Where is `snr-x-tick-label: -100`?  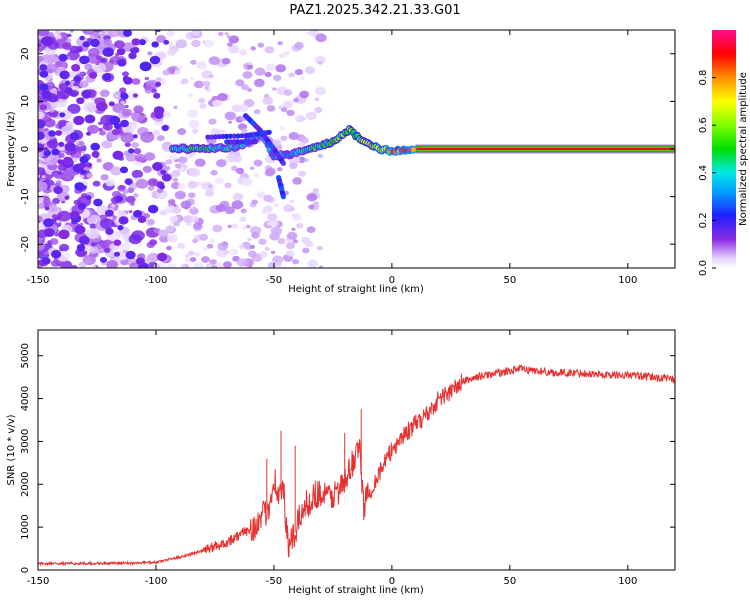 snr-x-tick-label: -100 is located at coordinates (156, 581).